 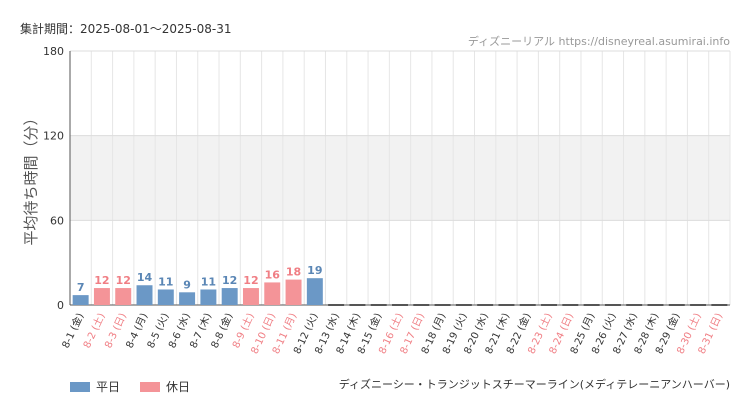 I want to click on y-axis-title: 平均待ち時間（分）, so click(x=31, y=177).